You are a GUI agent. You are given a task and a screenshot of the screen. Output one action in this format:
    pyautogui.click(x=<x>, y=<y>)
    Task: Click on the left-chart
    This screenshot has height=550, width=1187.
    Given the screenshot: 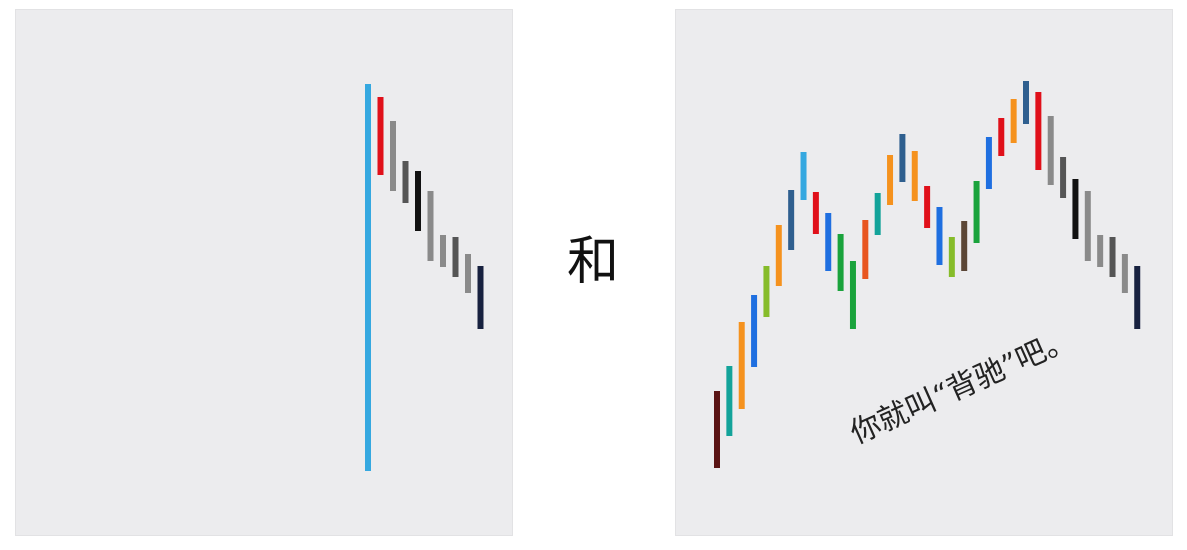 What is the action you would take?
    pyautogui.click(x=424, y=277)
    